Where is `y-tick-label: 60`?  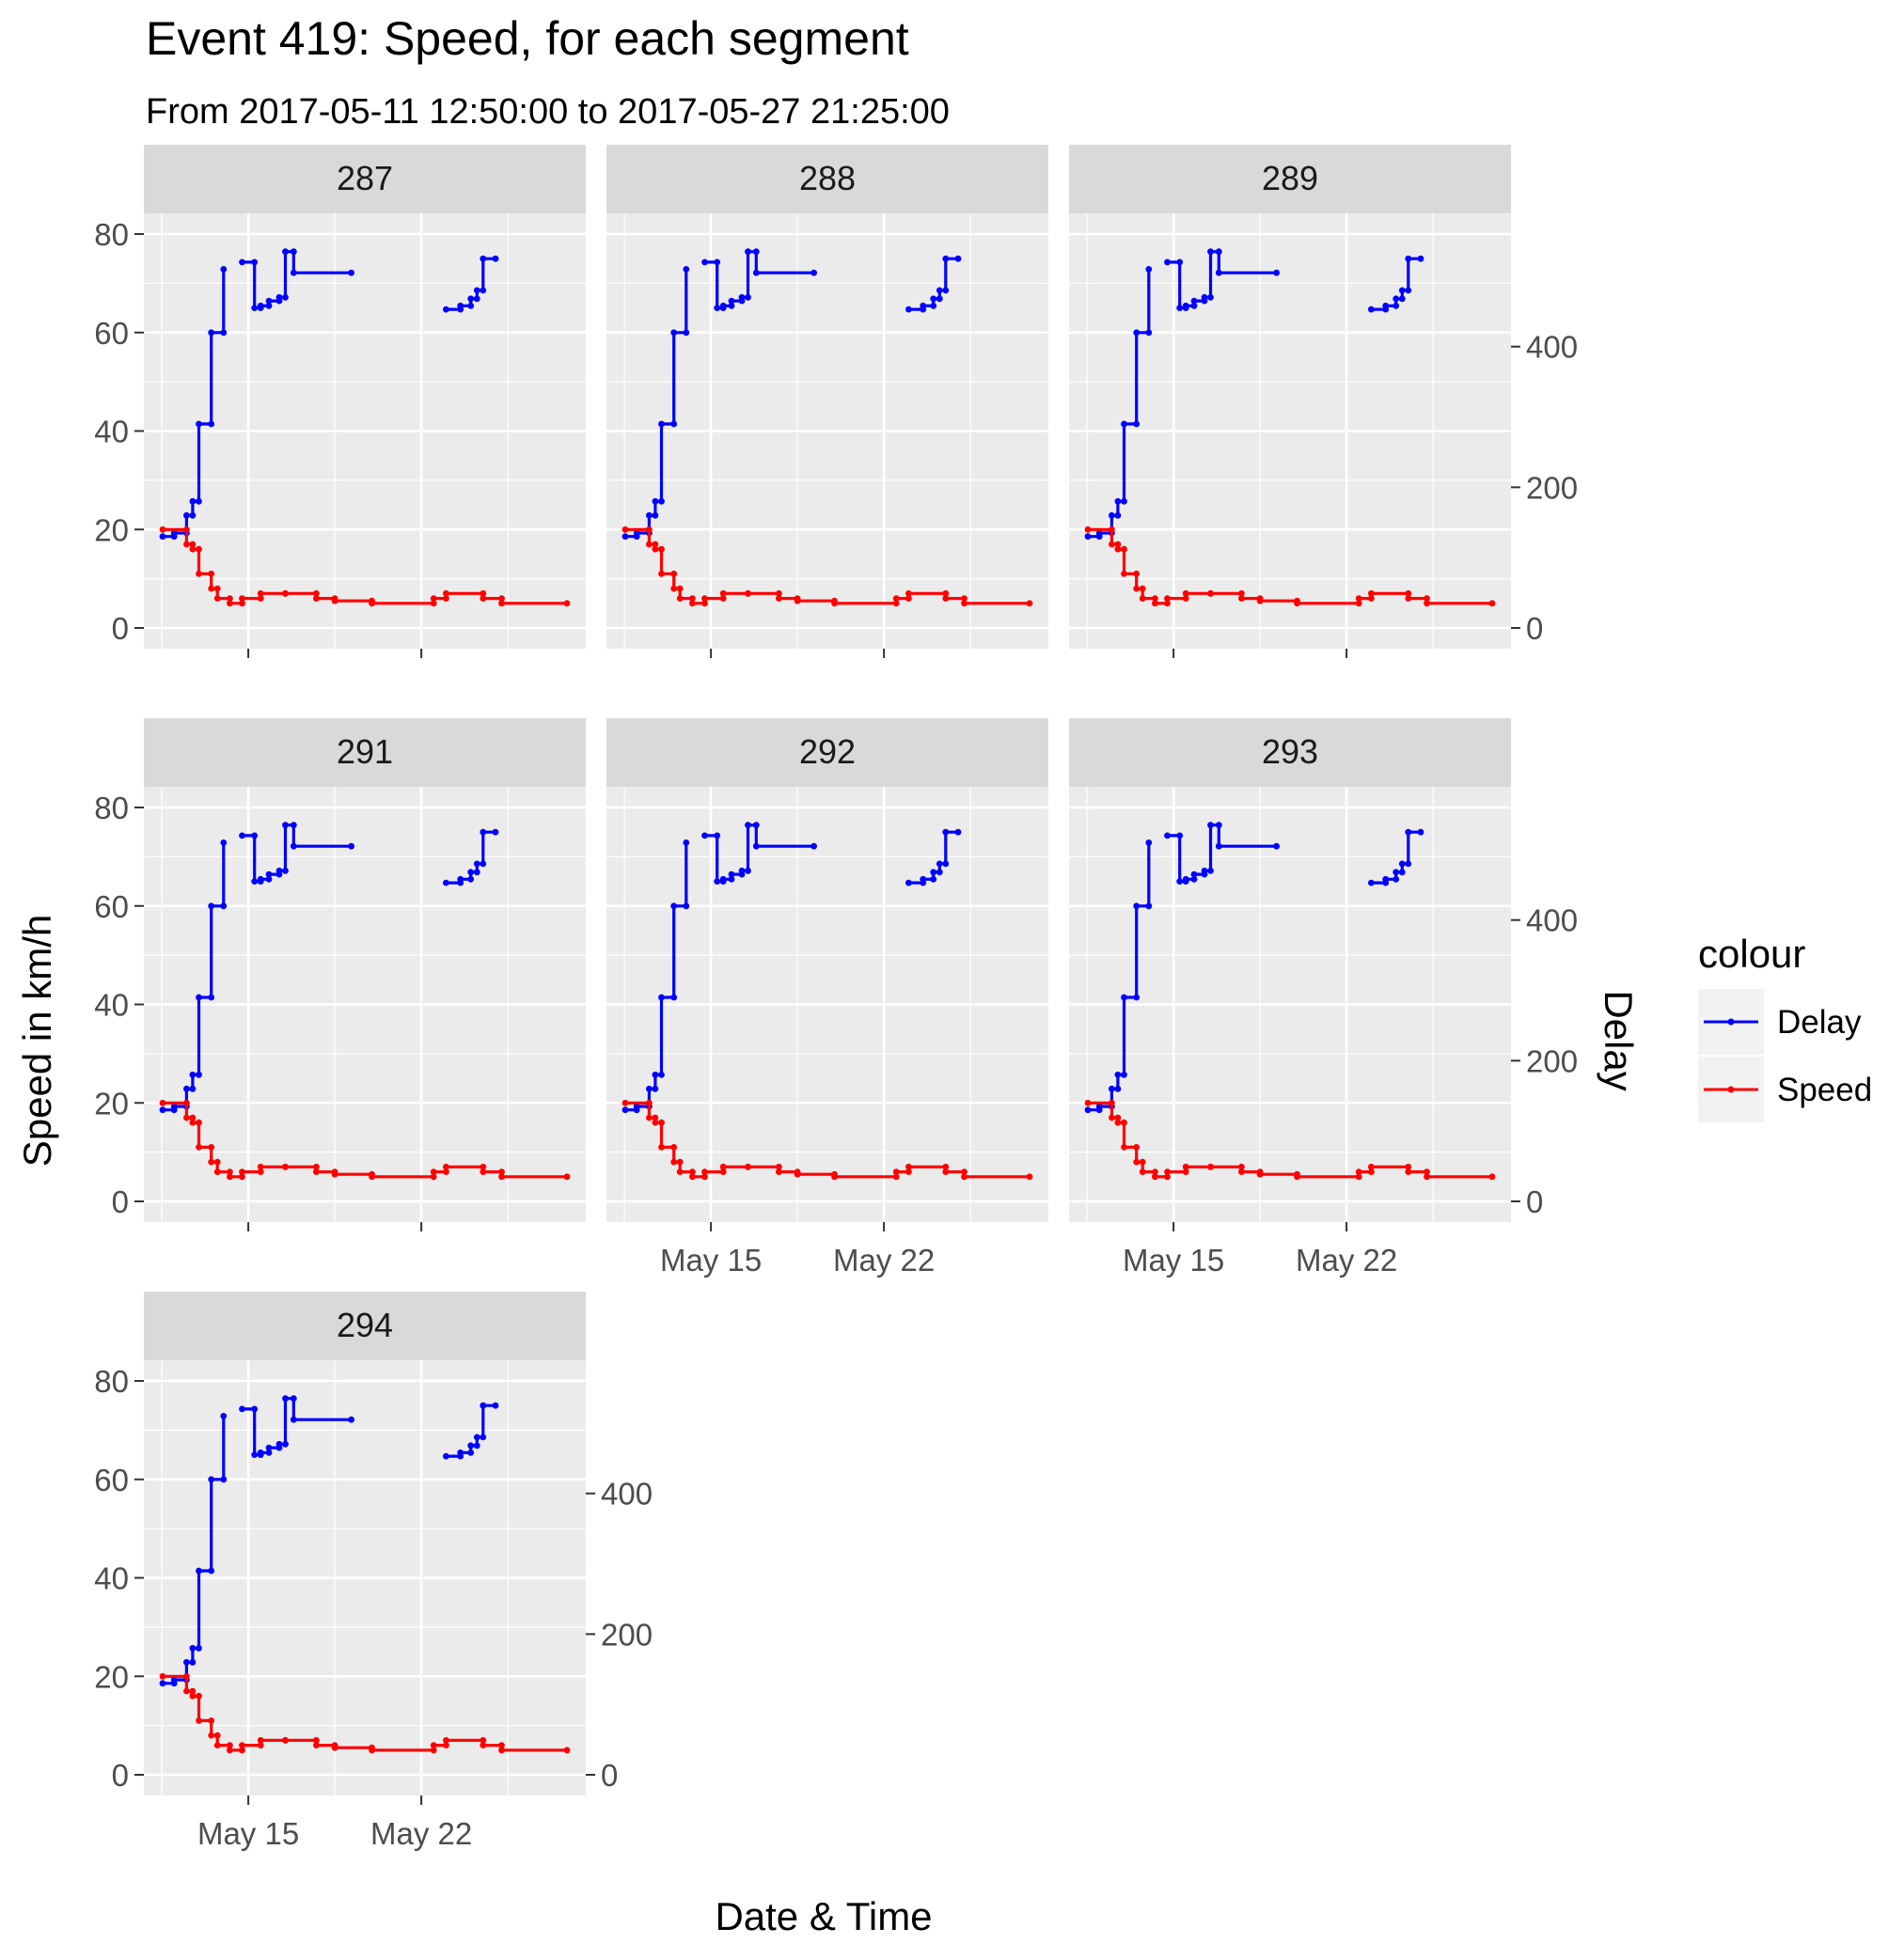 y-tick-label: 60 is located at coordinates (111, 333).